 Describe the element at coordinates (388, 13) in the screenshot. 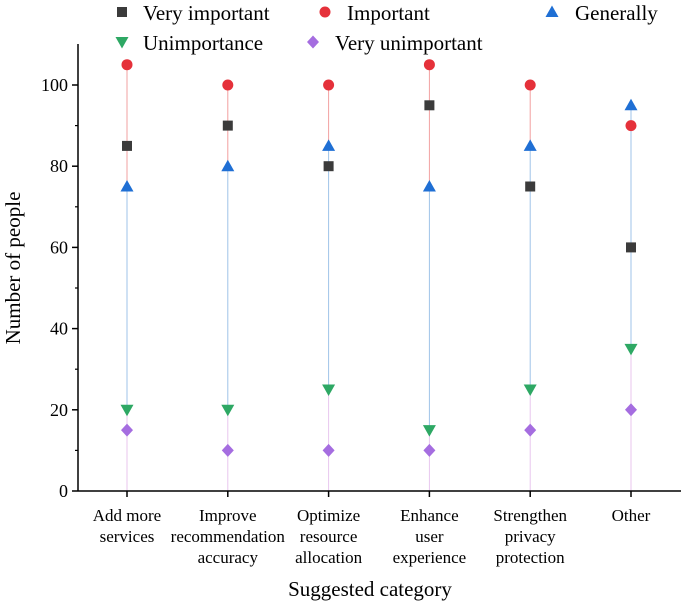

I see `legend-label: Important` at that location.